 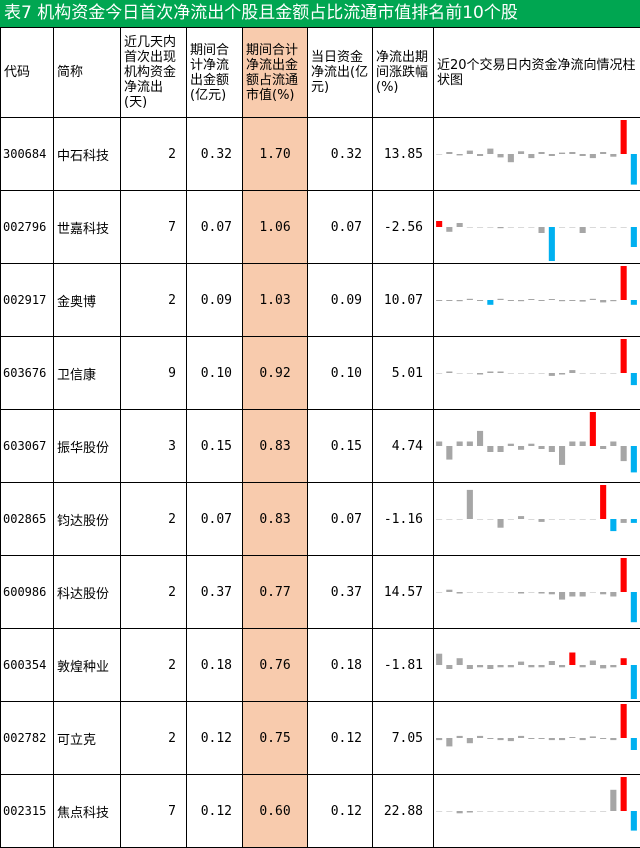 I want to click on stock-name: 金奥博, so click(x=87, y=300).